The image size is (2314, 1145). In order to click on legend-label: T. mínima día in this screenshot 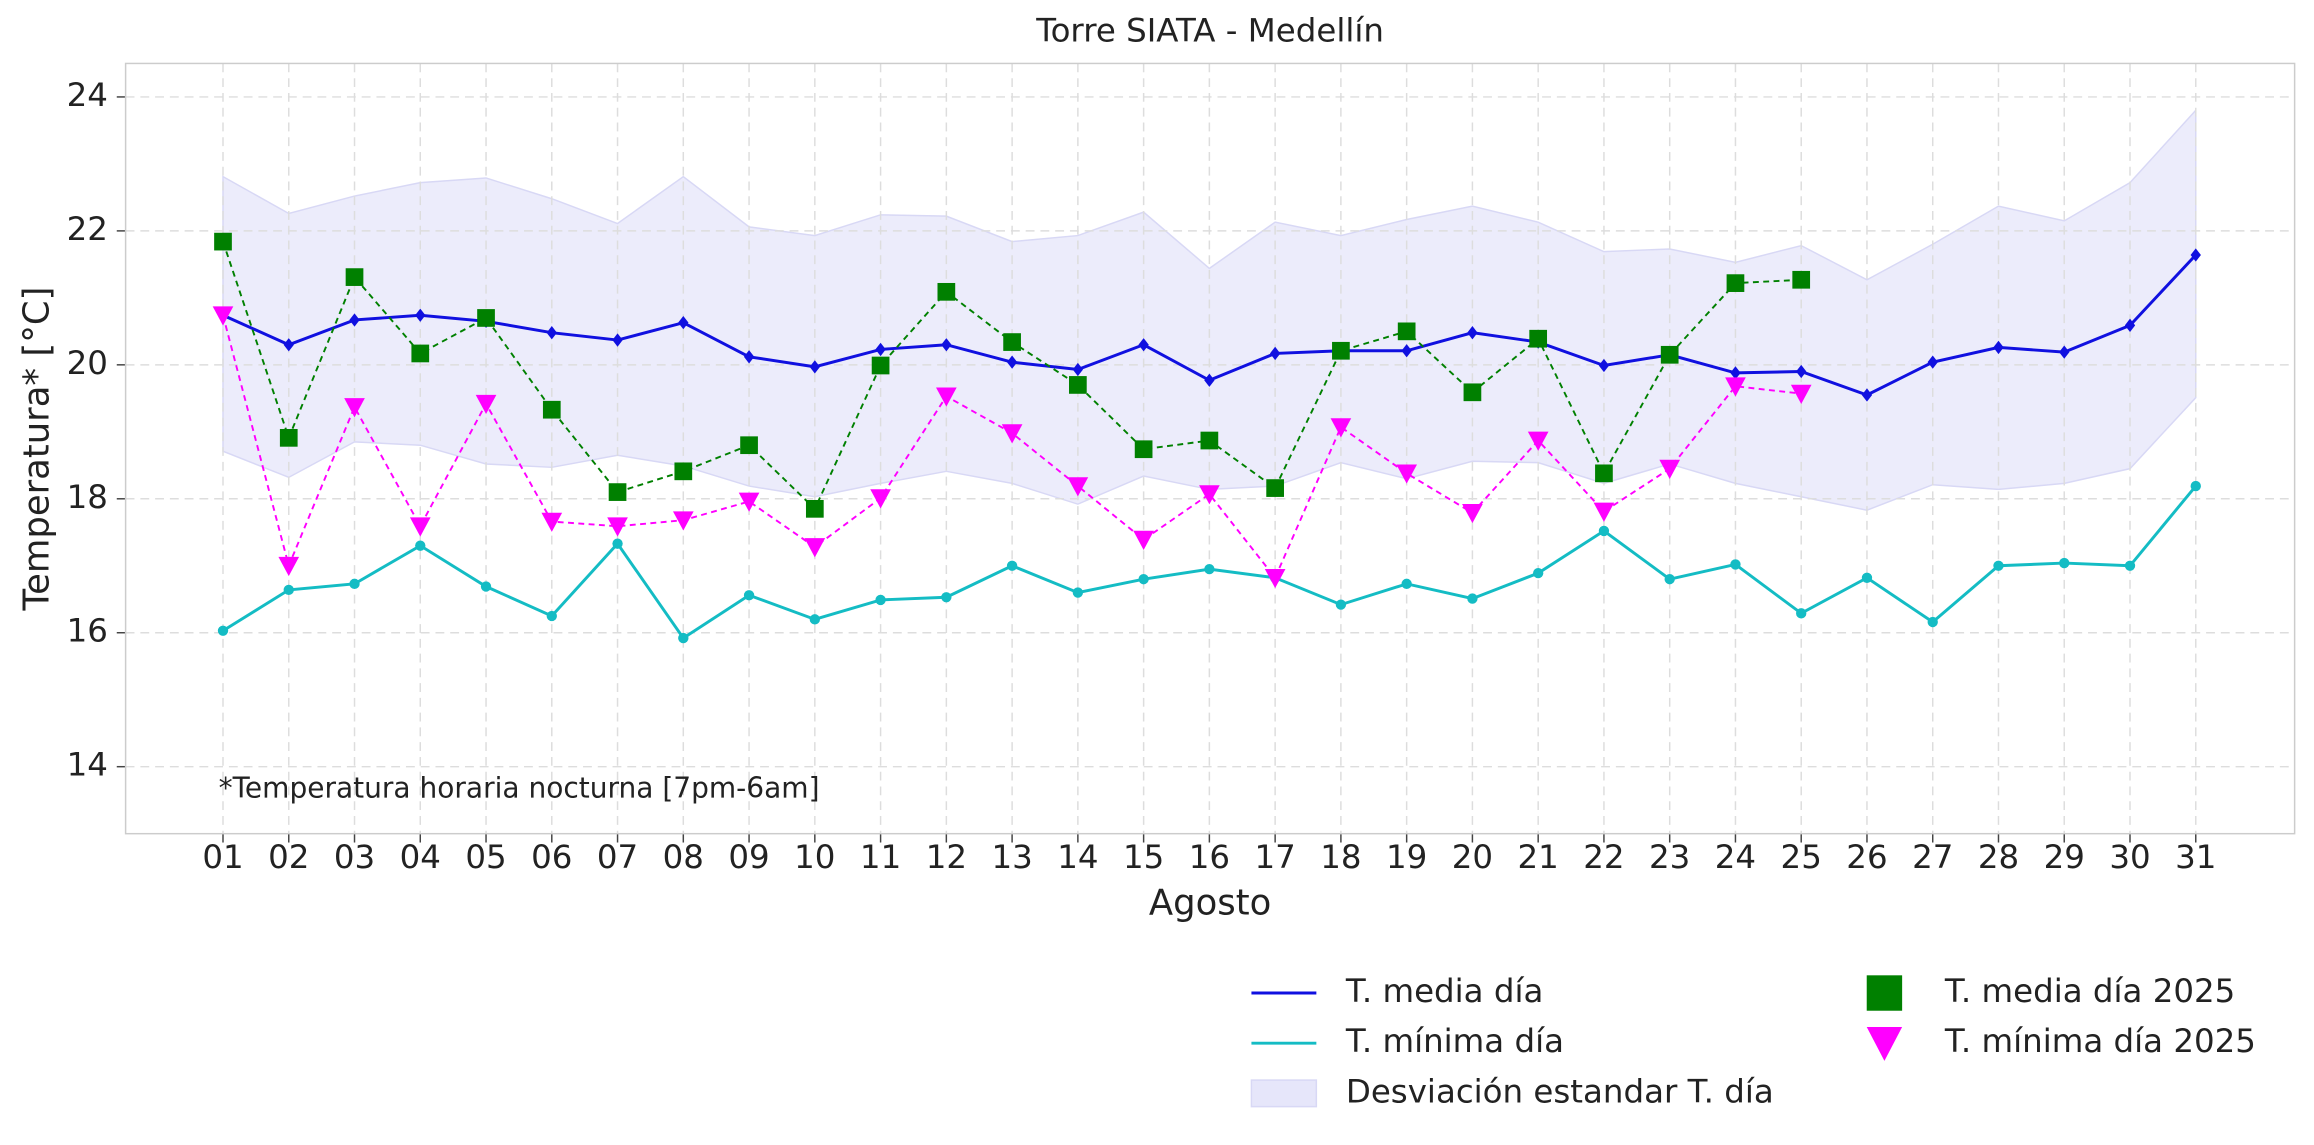, I will do `click(1454, 1041)`.